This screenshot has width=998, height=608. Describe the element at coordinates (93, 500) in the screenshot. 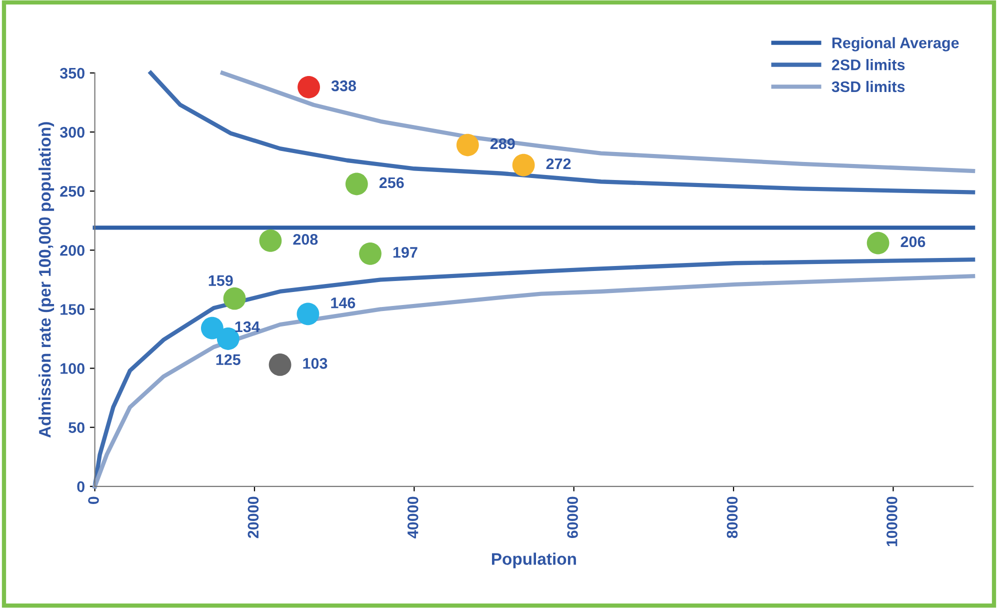

I see `x-tick-label: 0` at that location.